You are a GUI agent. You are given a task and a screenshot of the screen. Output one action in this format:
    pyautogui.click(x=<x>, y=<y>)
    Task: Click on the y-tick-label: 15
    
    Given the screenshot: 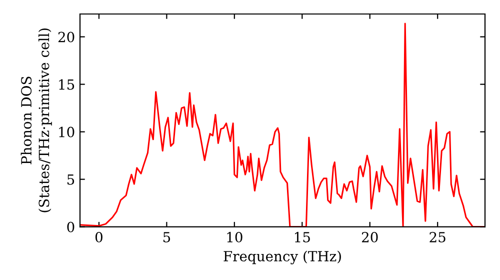 What is the action you would take?
    pyautogui.click(x=66, y=84)
    